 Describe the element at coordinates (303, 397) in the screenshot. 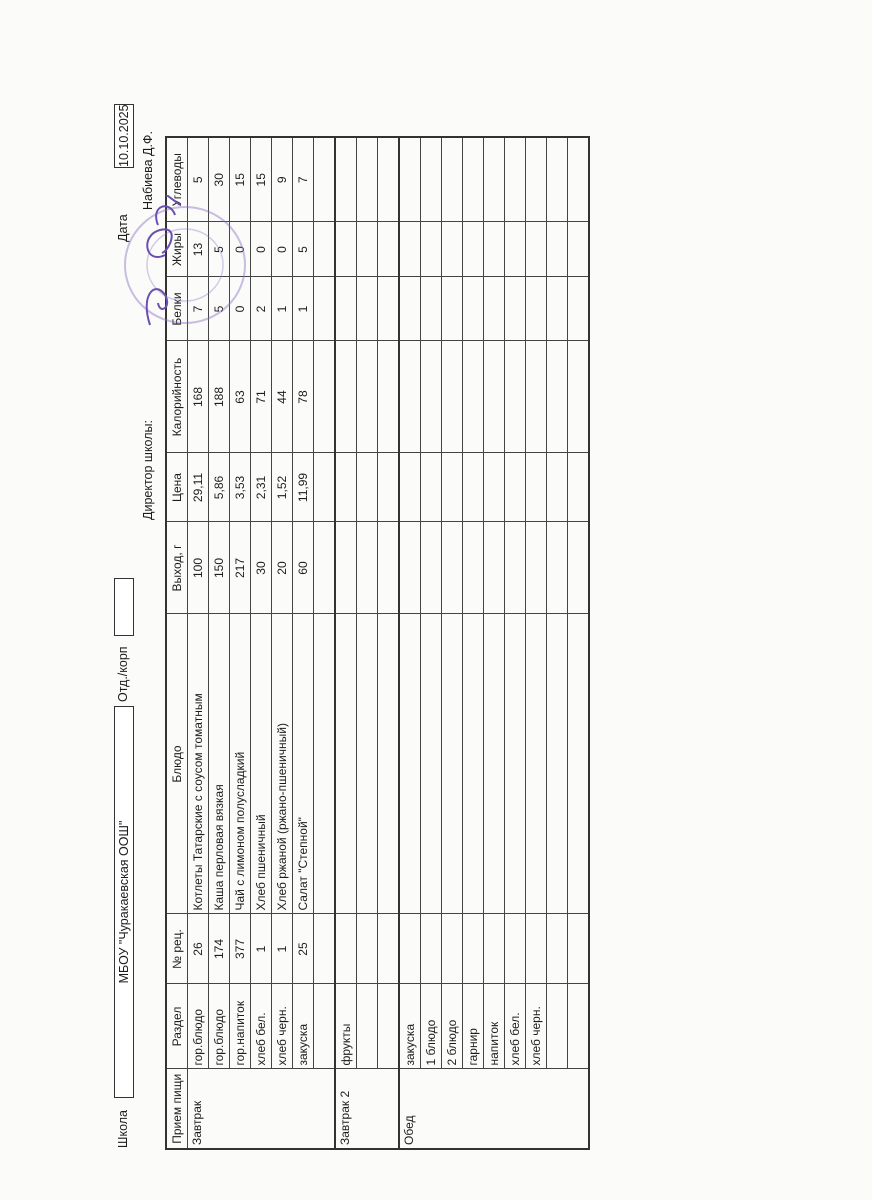

I see `table-cell: 78` at that location.